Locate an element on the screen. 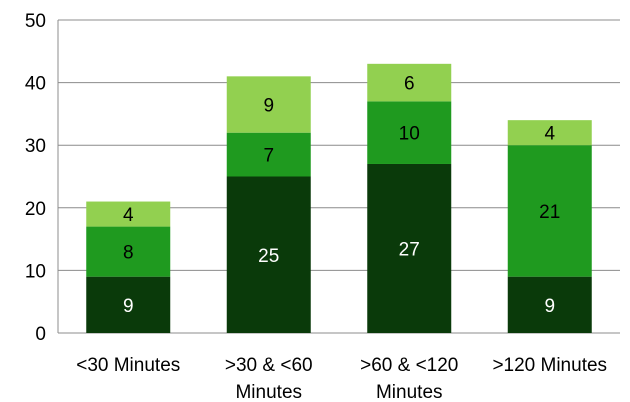 The width and height of the screenshot is (630, 402). y-tick-label: 20 is located at coordinates (35, 209).